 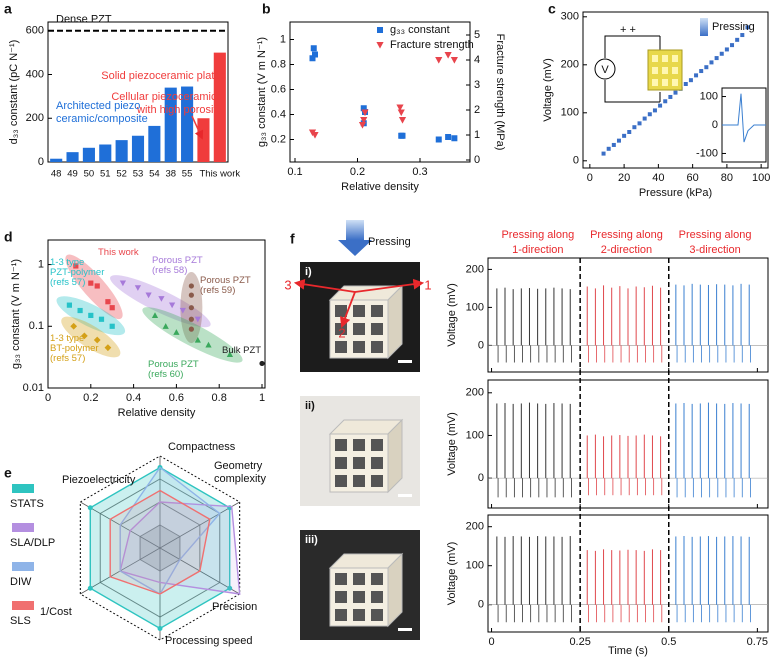 What do you see at coordinates (477, 135) in the screenshot?
I see `y-tick-label: 1` at bounding box center [477, 135].